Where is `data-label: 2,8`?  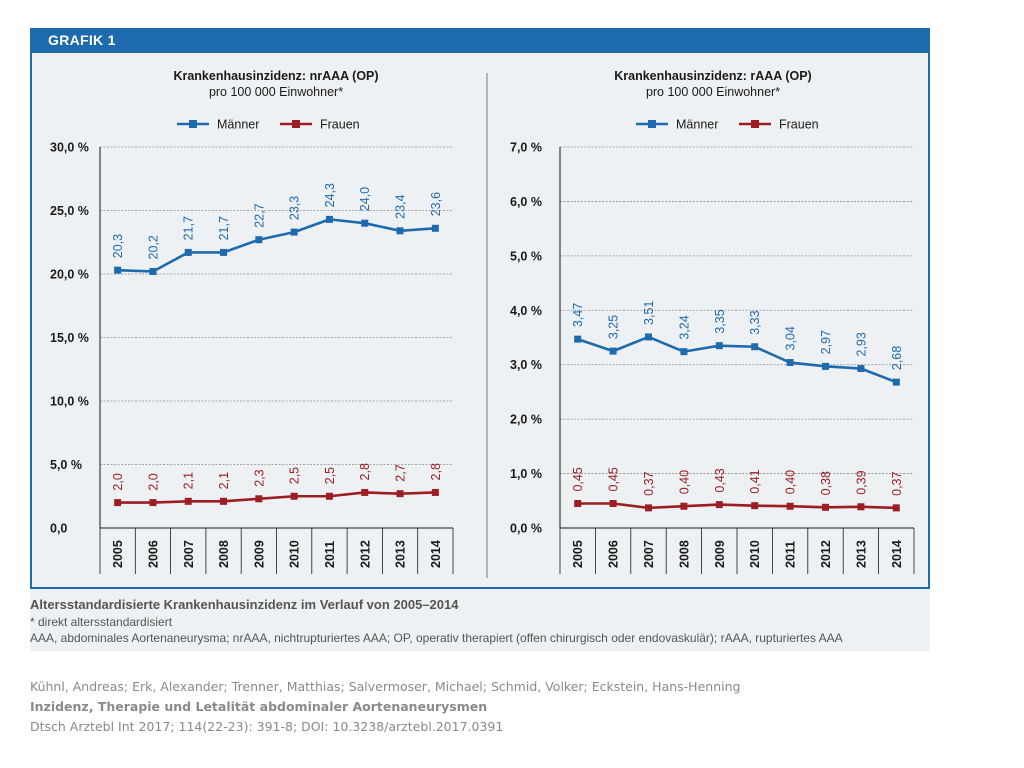
data-label: 2,8 is located at coordinates (436, 471).